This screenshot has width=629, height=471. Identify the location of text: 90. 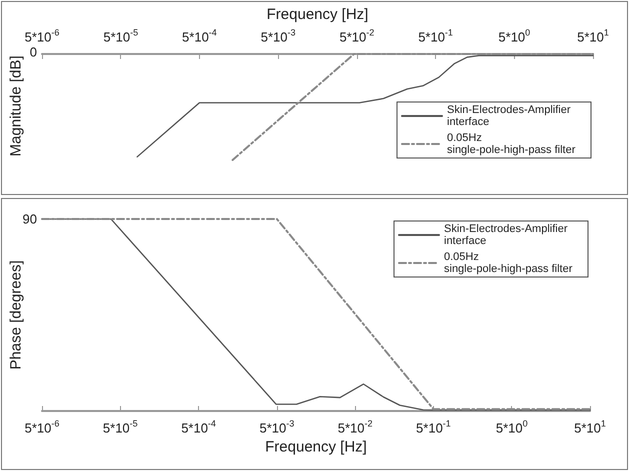
(29, 219).